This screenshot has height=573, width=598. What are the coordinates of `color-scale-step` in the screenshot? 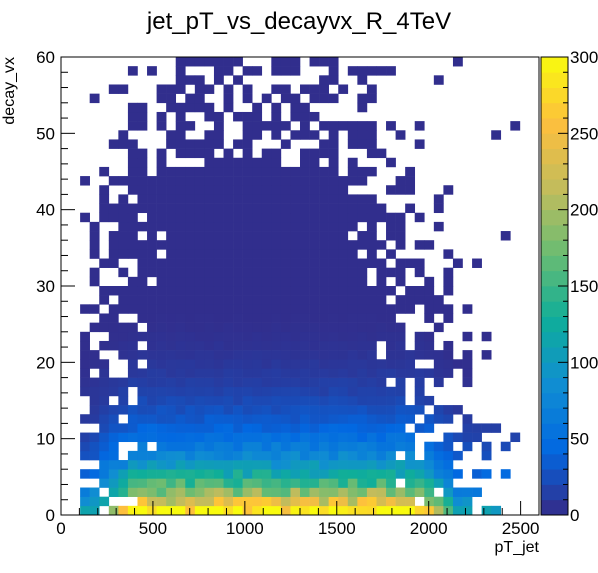 It's located at (554, 355).